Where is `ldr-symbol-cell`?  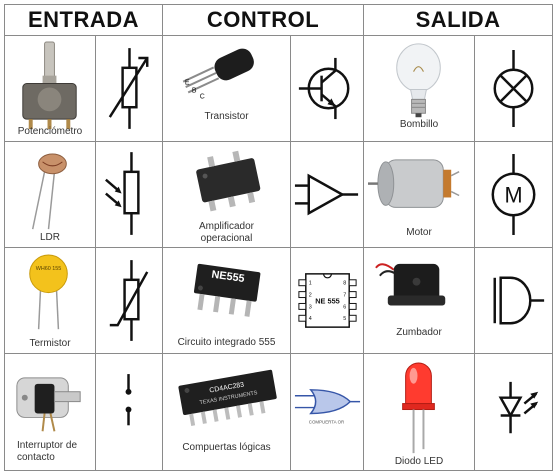 ldr-symbol-cell is located at coordinates (129, 194).